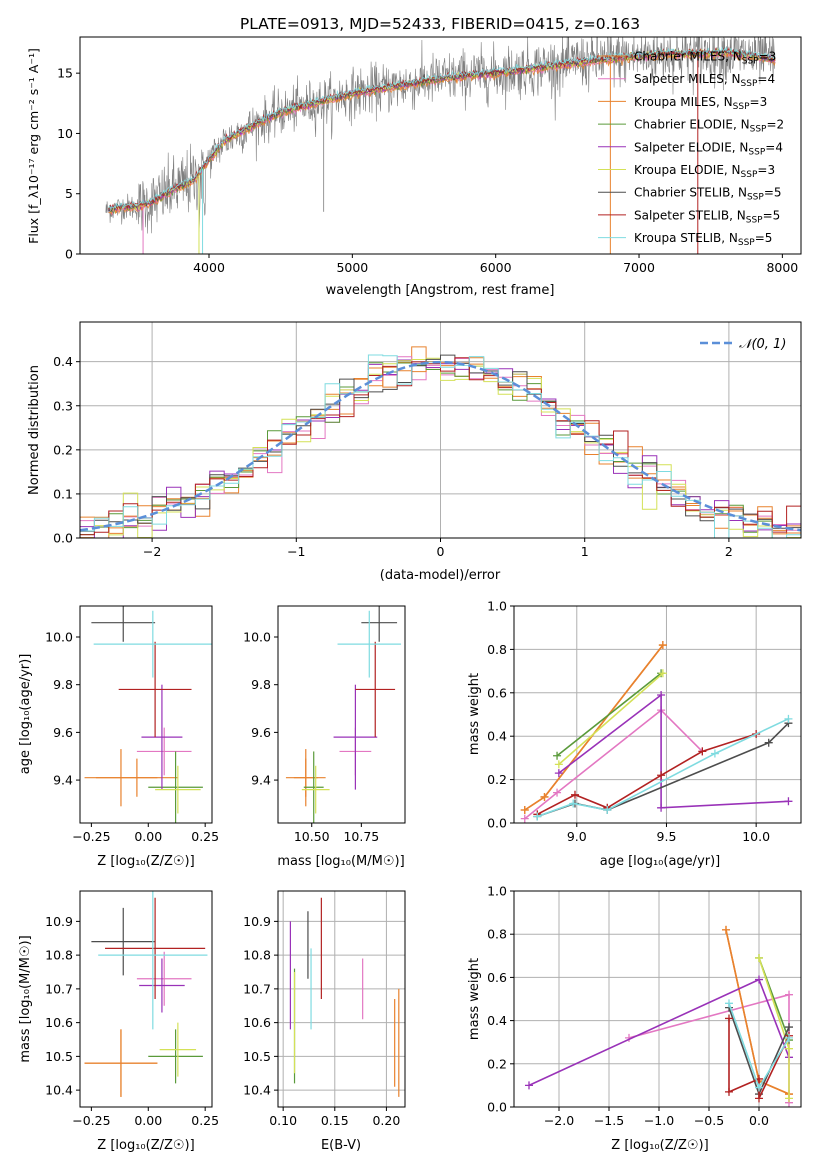 The image size is (819, 1170). What do you see at coordinates (205, 836) in the screenshot?
I see `x-tick-label: 0.25` at bounding box center [205, 836].